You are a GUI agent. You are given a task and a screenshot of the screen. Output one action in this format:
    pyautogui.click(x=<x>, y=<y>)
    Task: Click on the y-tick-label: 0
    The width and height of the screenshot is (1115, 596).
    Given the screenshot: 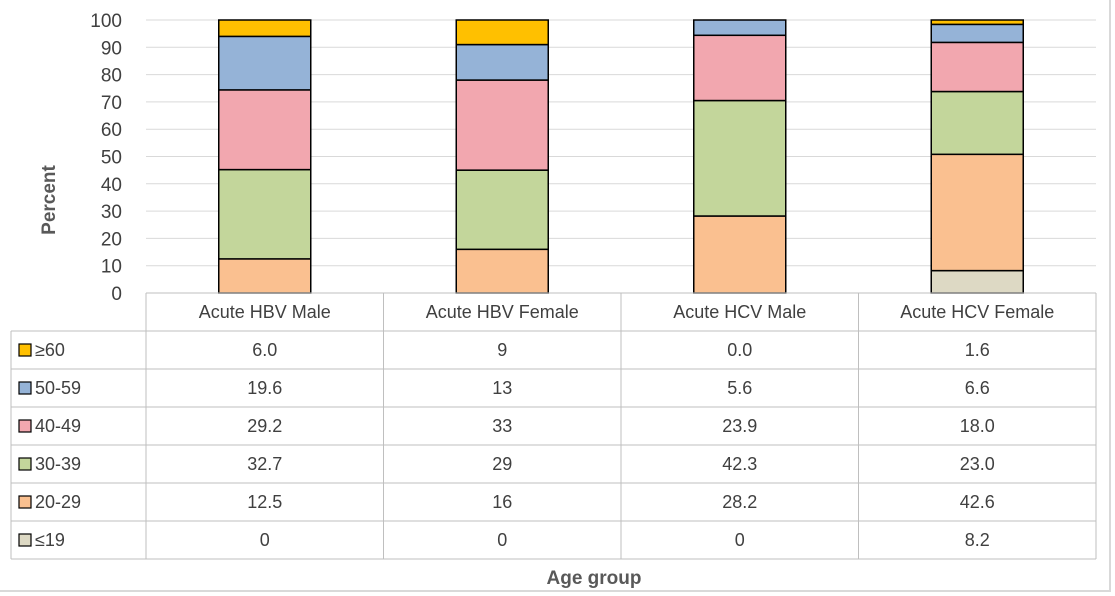 What is the action you would take?
    pyautogui.click(x=116, y=294)
    